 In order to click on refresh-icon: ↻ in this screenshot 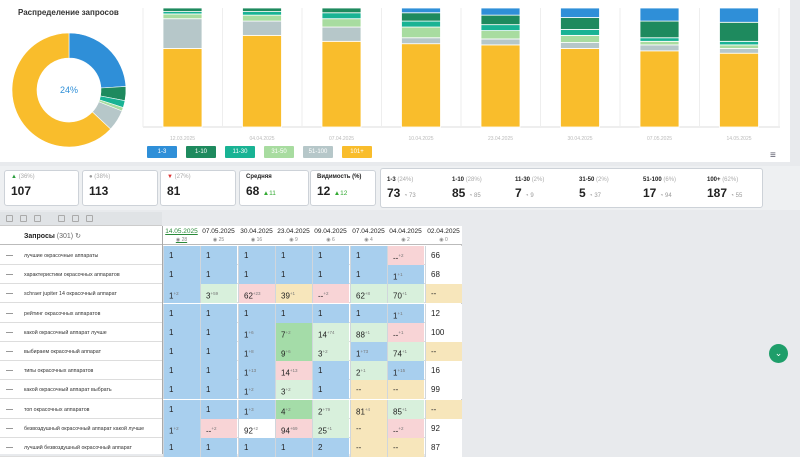, I will do `click(78, 236)`.